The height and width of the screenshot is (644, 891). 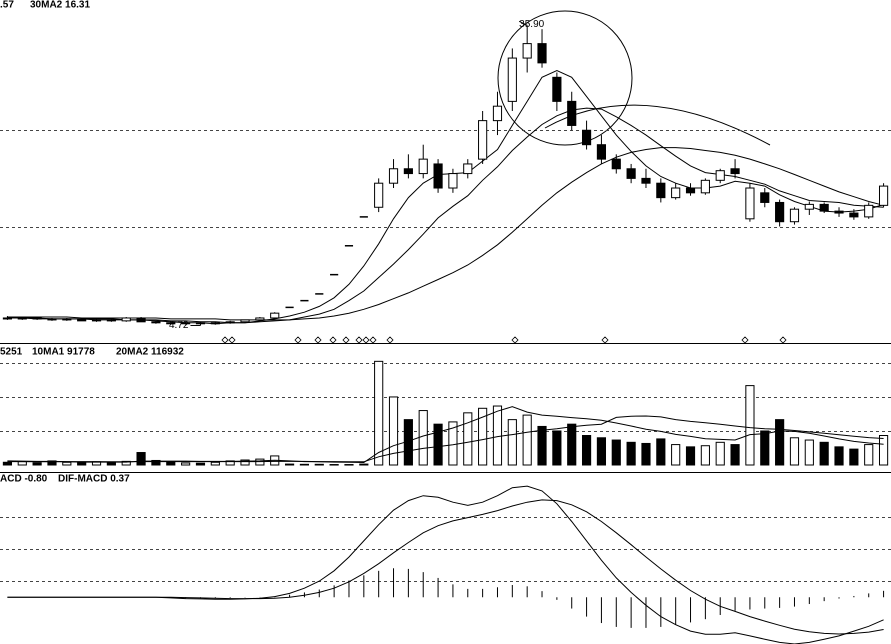 What do you see at coordinates (24, 479) in the screenshot?
I see `header-label: ACD -0.80` at bounding box center [24, 479].